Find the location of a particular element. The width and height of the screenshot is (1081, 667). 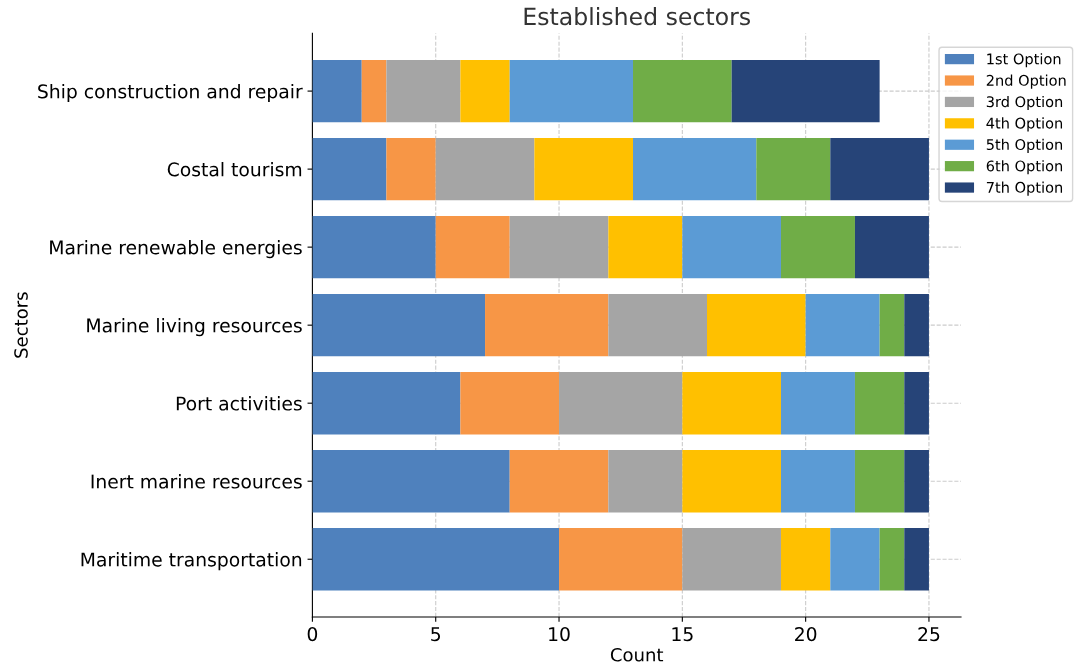

x-tick-label: 20 is located at coordinates (806, 634).